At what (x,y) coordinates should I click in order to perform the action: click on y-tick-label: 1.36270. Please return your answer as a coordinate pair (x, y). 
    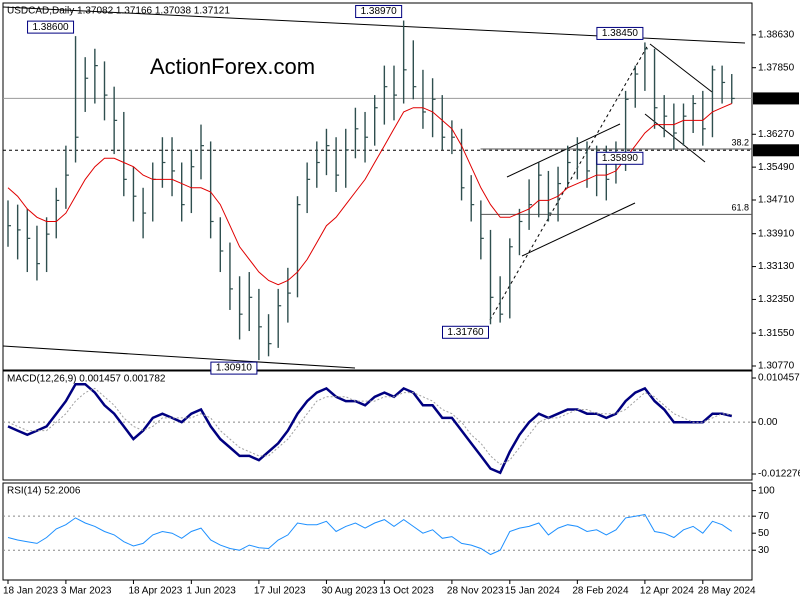
    Looking at the image, I should click on (776, 134).